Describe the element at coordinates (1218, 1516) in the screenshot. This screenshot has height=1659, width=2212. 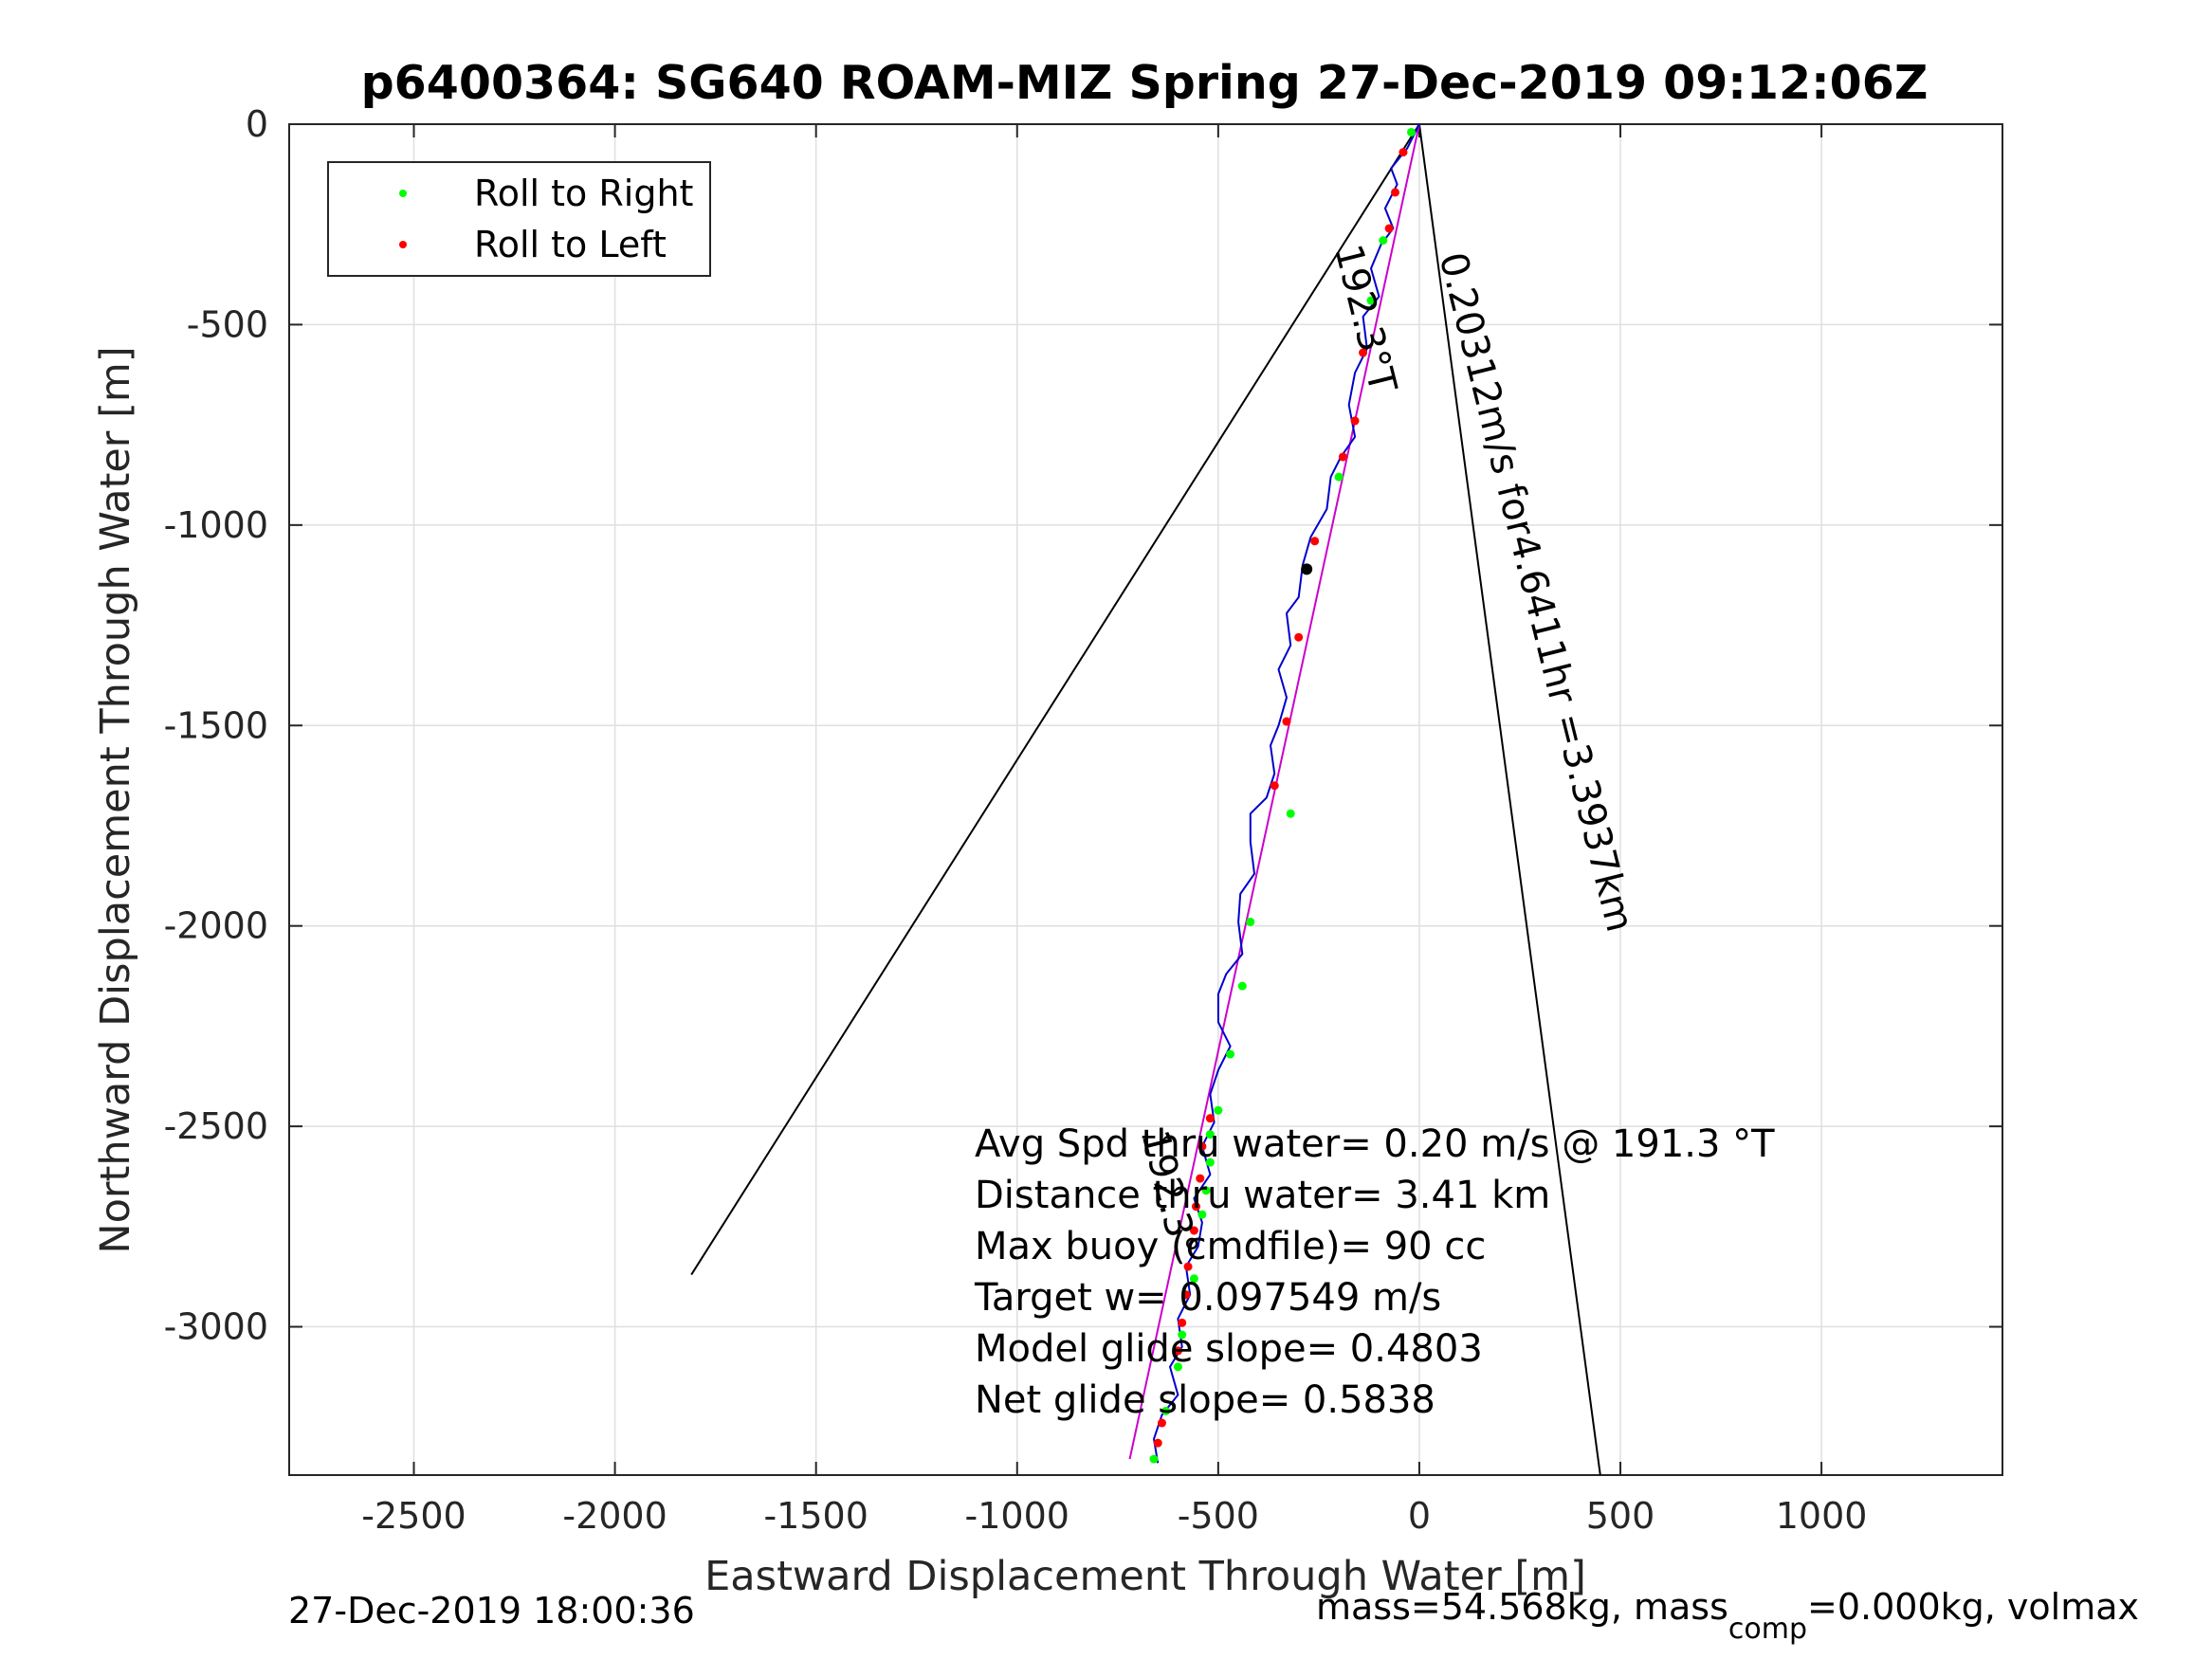
I see `x-tick-label: -500` at that location.